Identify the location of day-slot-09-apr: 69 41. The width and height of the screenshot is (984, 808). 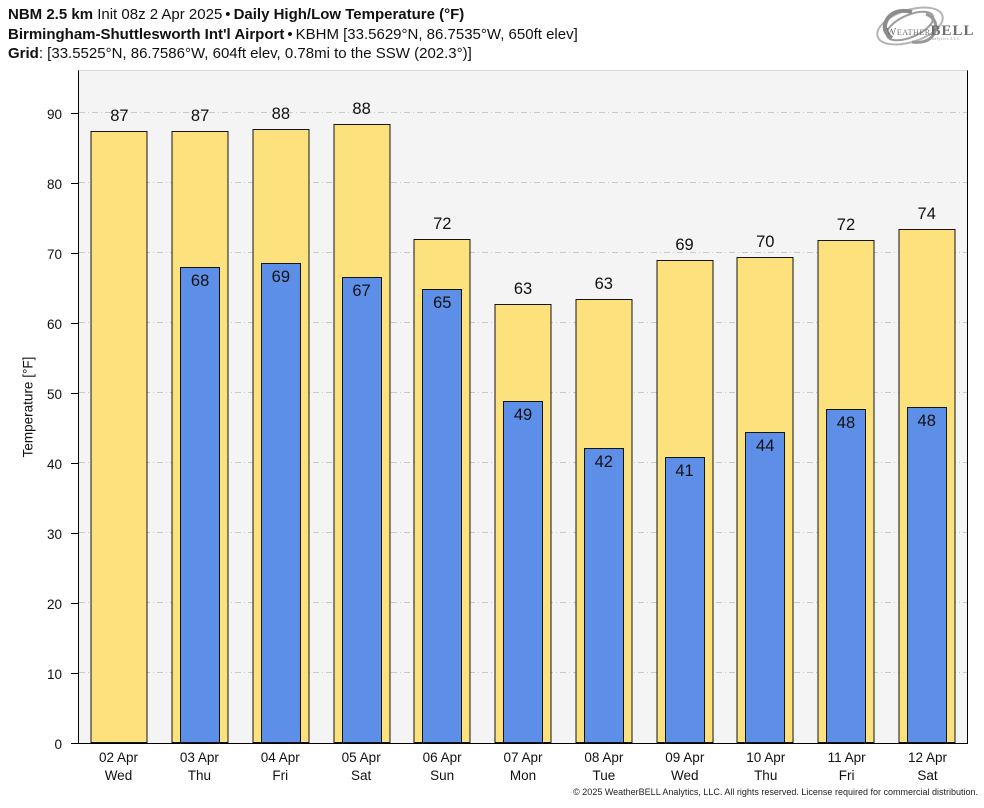
(684, 407).